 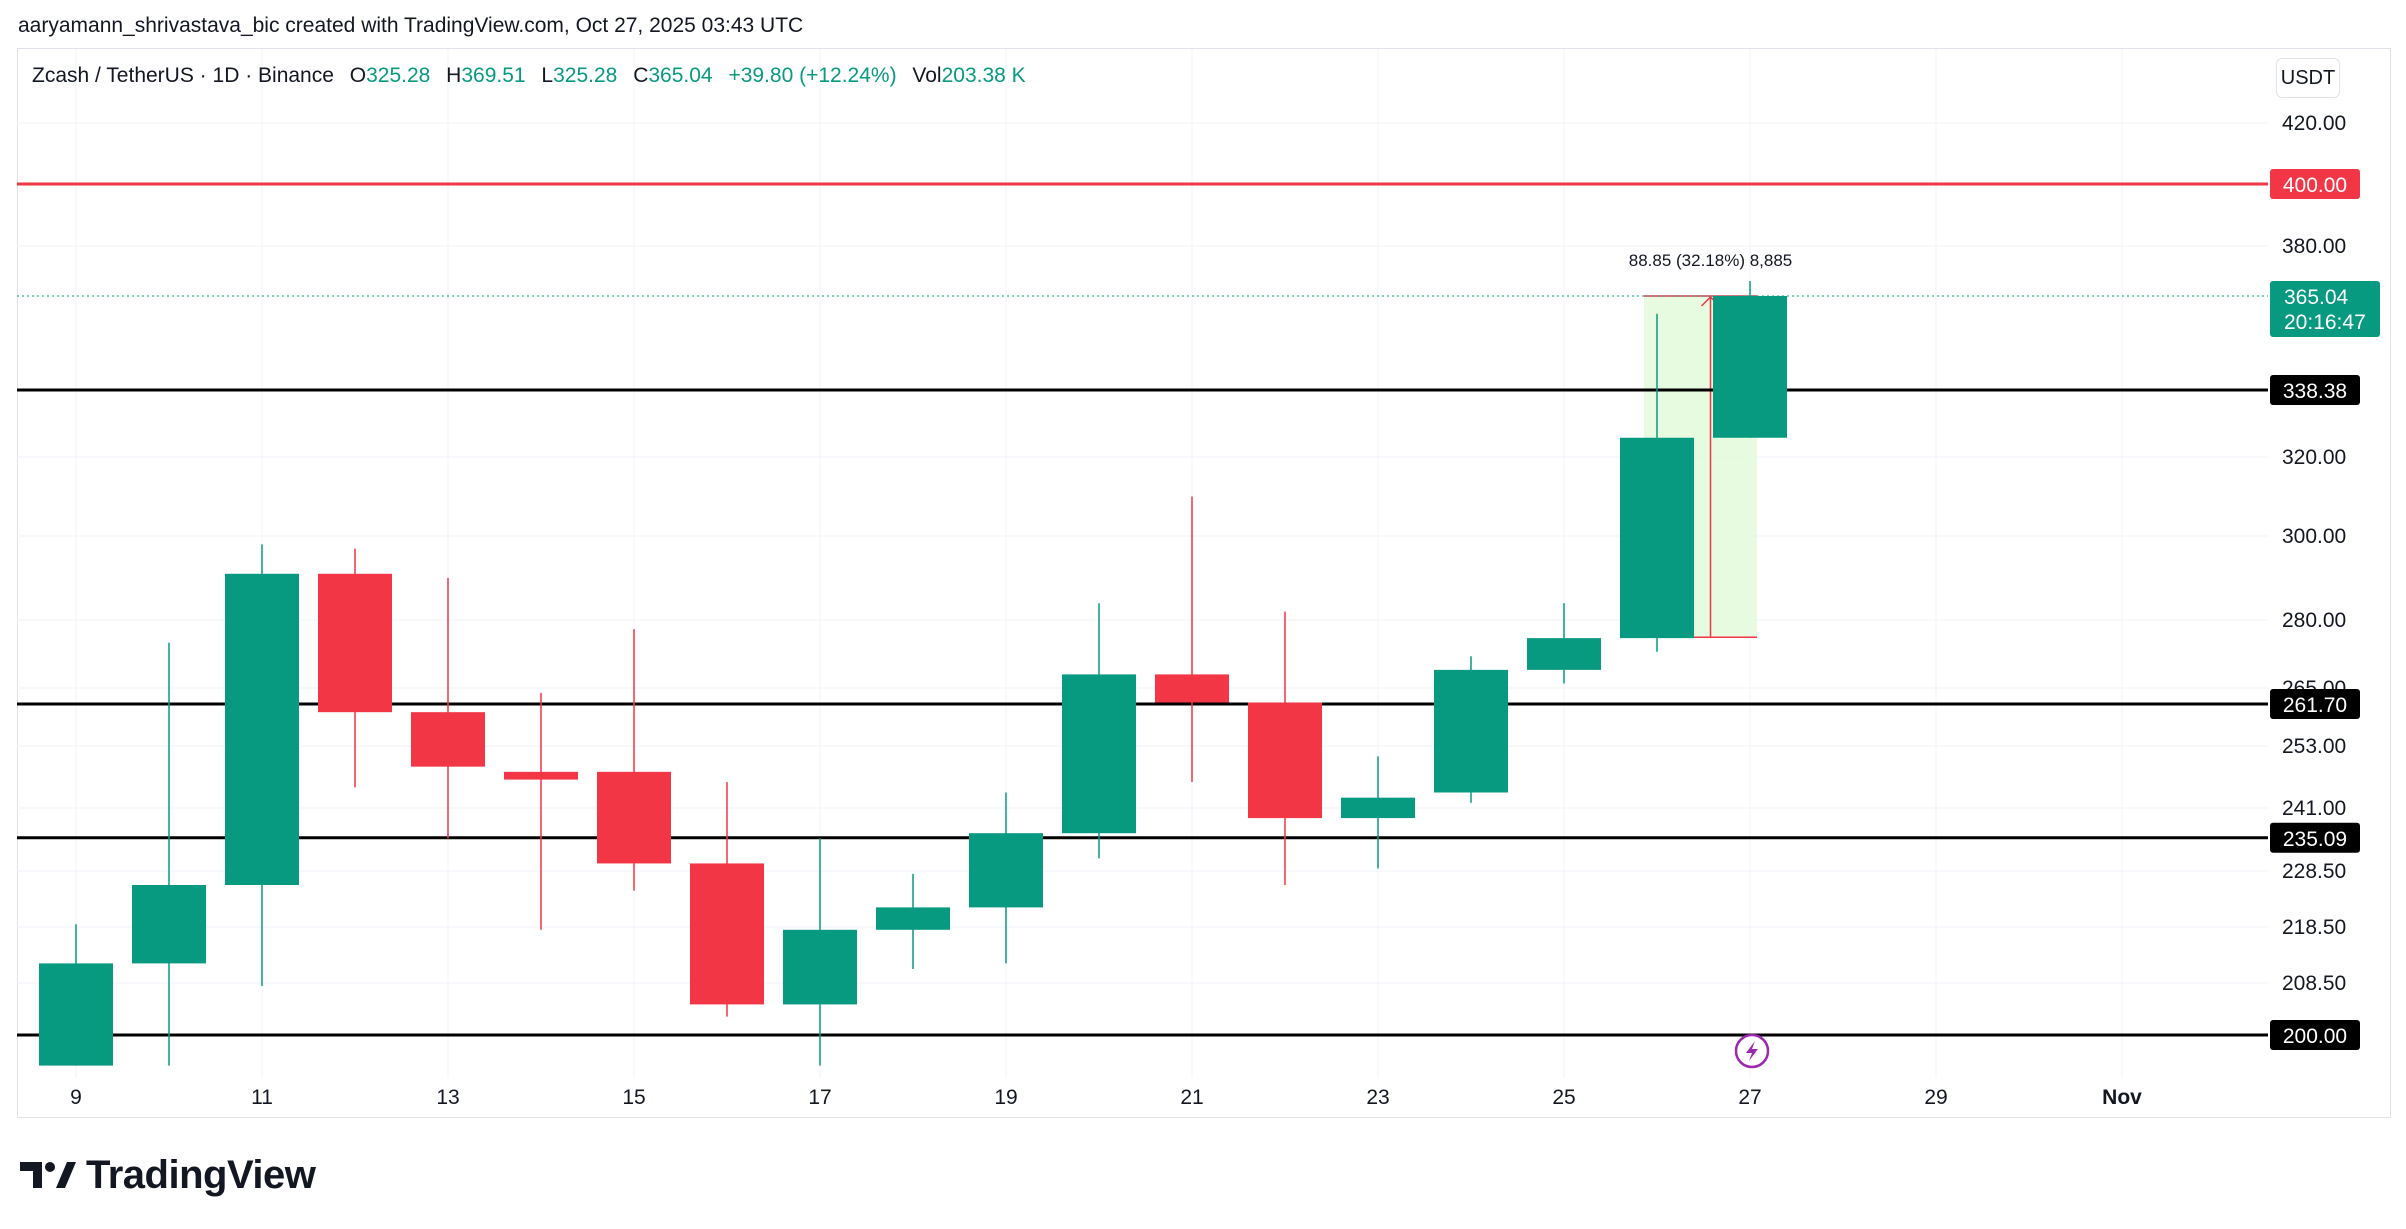 I want to click on low-label: L, so click(x=547, y=75).